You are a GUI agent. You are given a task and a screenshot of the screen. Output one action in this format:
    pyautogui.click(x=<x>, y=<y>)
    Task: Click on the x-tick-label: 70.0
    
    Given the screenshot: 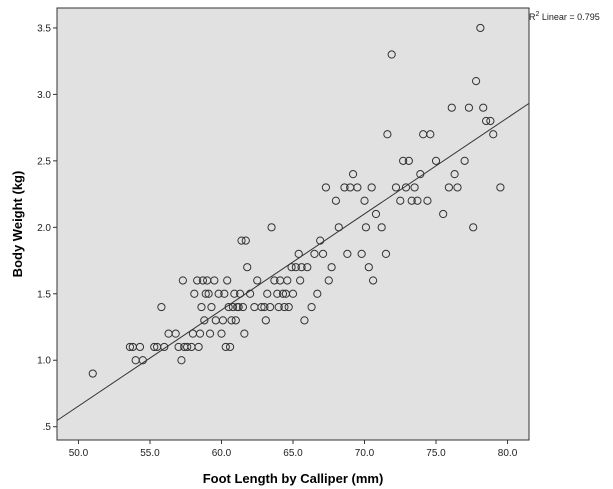 What is the action you would take?
    pyautogui.click(x=365, y=453)
    